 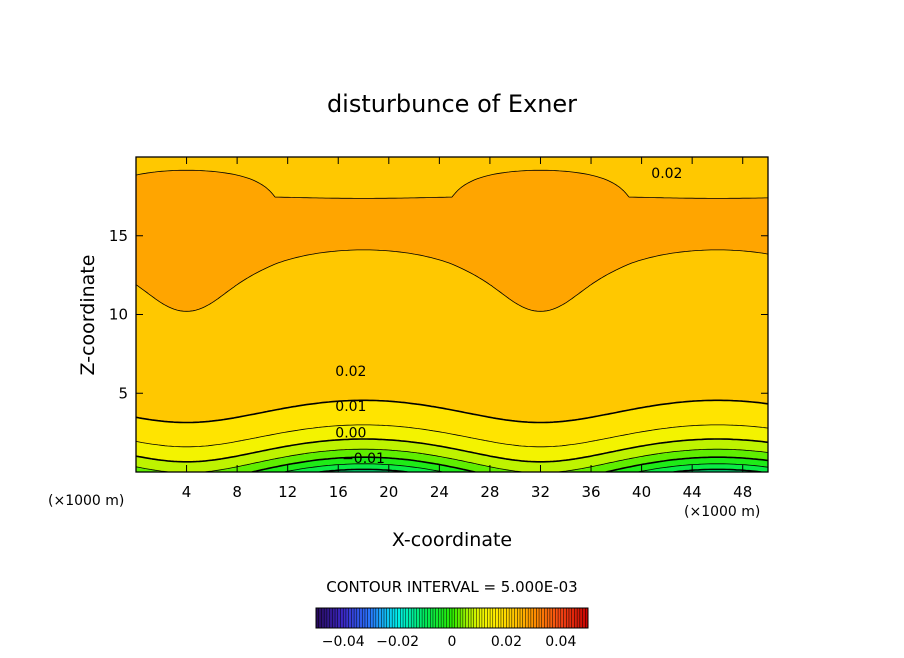 I want to click on contour-label: 0.01, so click(x=350, y=407).